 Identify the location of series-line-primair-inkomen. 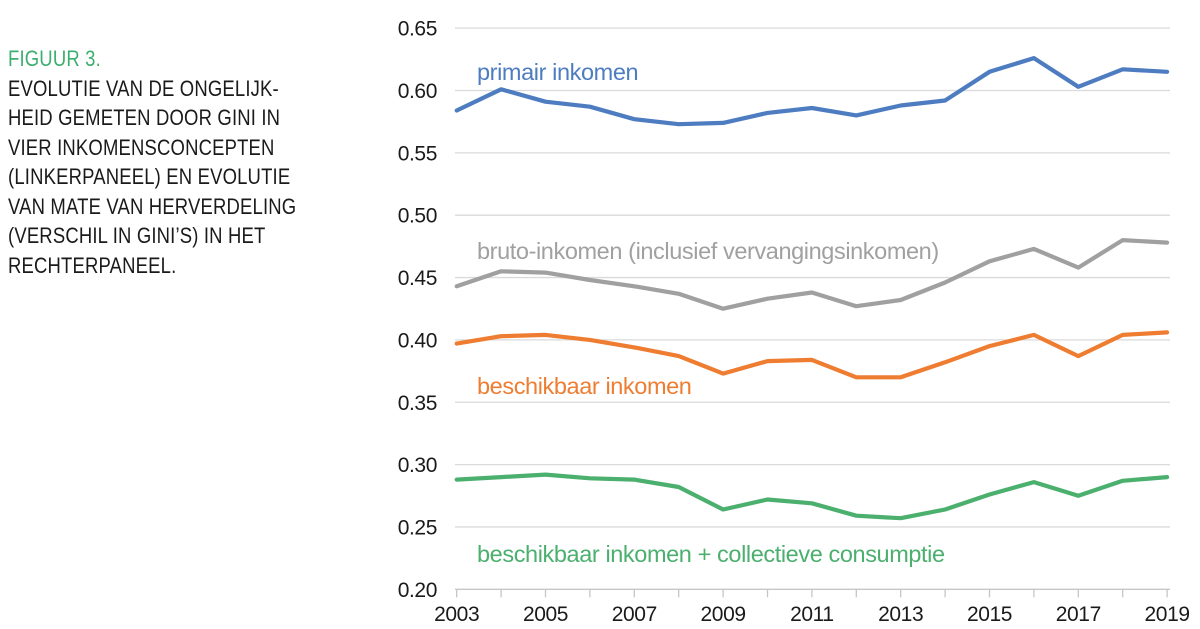
(812, 91).